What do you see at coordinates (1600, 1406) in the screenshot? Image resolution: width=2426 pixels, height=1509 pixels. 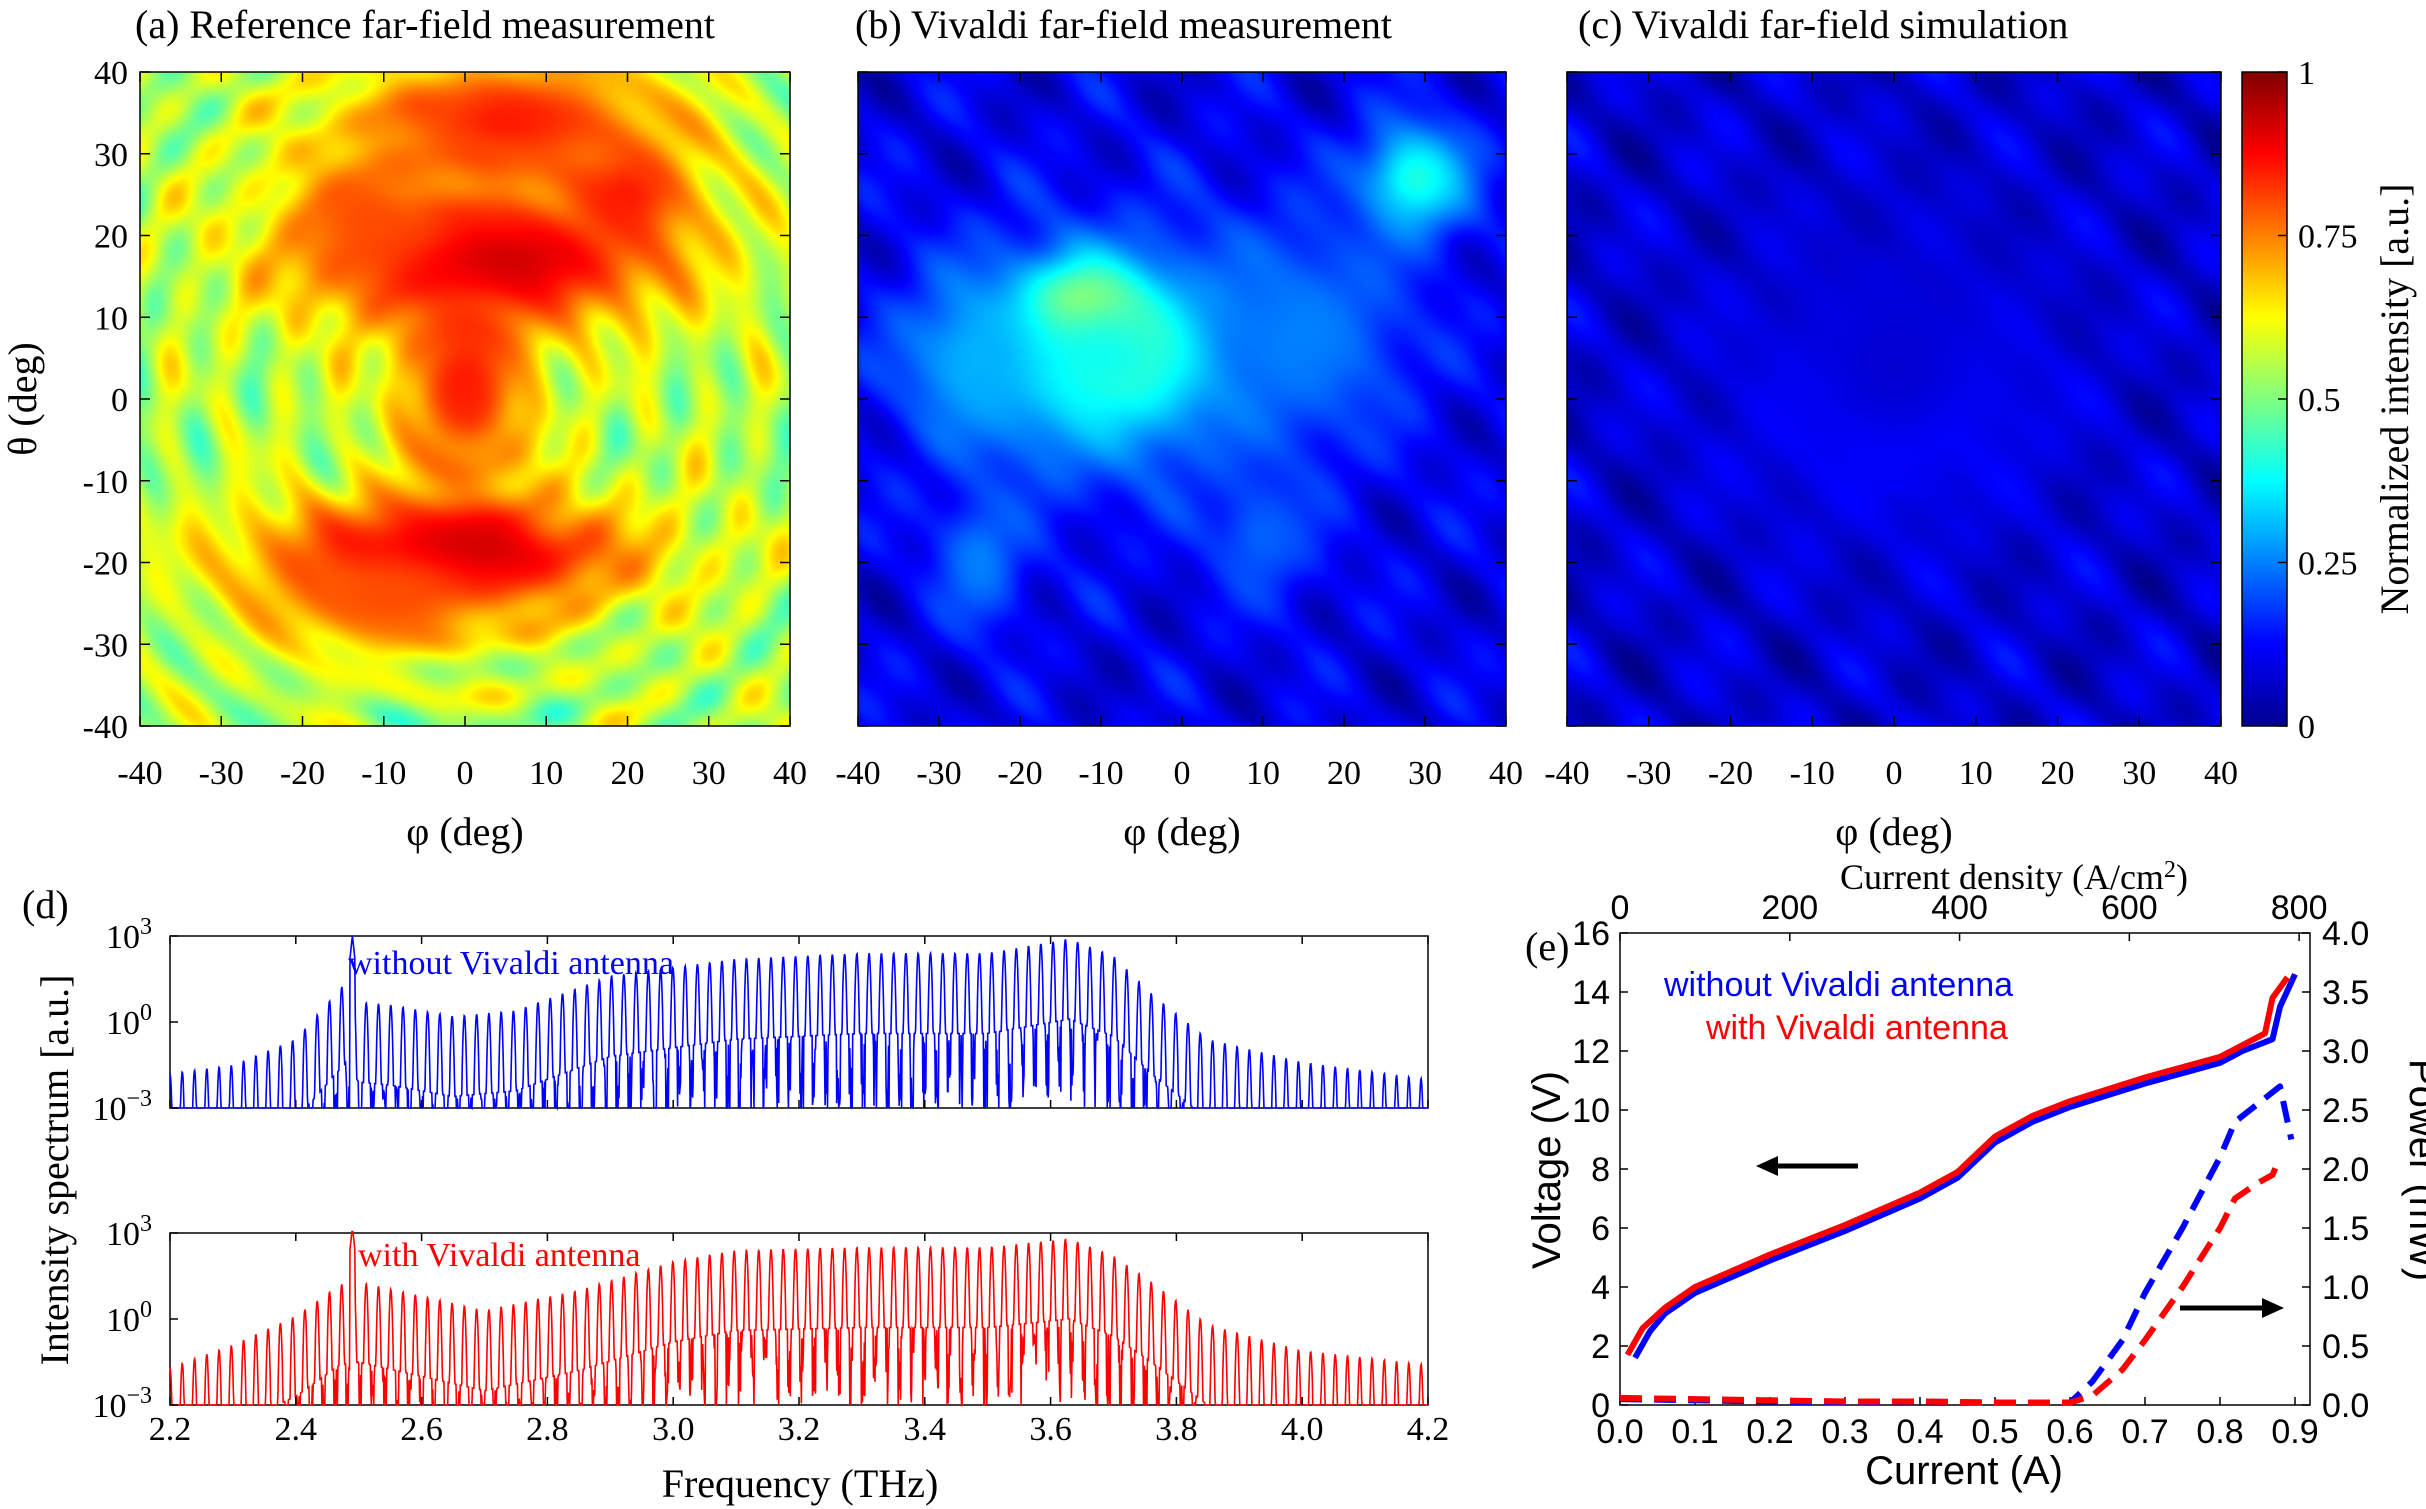 I see `y-left-tick-label: 0` at bounding box center [1600, 1406].